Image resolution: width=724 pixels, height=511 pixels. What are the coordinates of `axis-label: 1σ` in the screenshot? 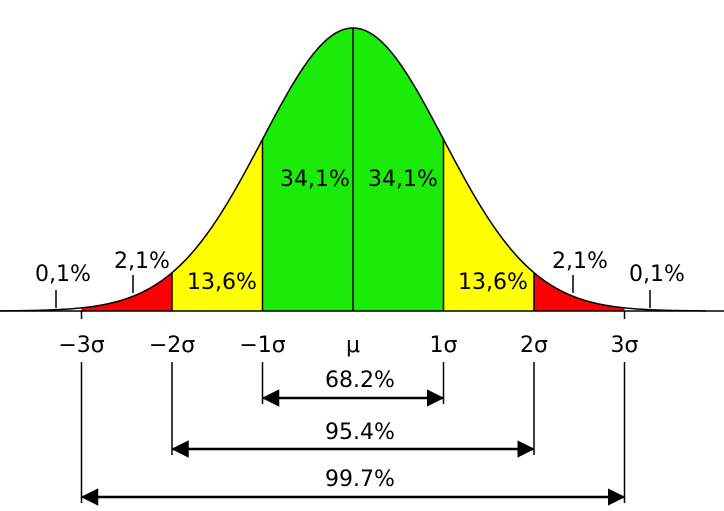 It's located at (444, 345).